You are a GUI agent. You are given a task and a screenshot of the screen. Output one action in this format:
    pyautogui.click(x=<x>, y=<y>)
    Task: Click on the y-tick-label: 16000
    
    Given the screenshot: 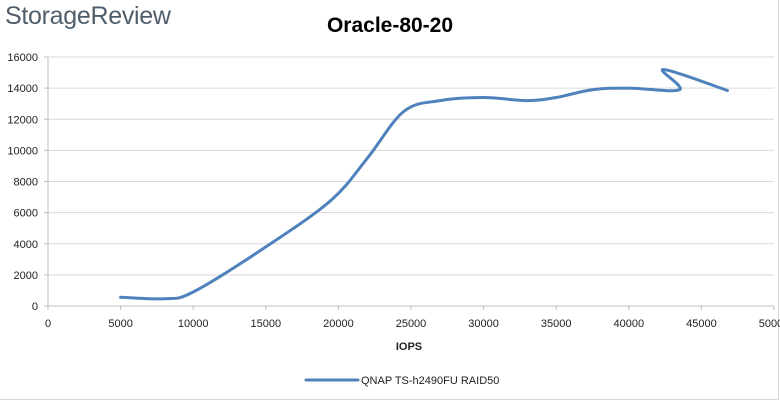 What is the action you would take?
    pyautogui.click(x=22, y=58)
    